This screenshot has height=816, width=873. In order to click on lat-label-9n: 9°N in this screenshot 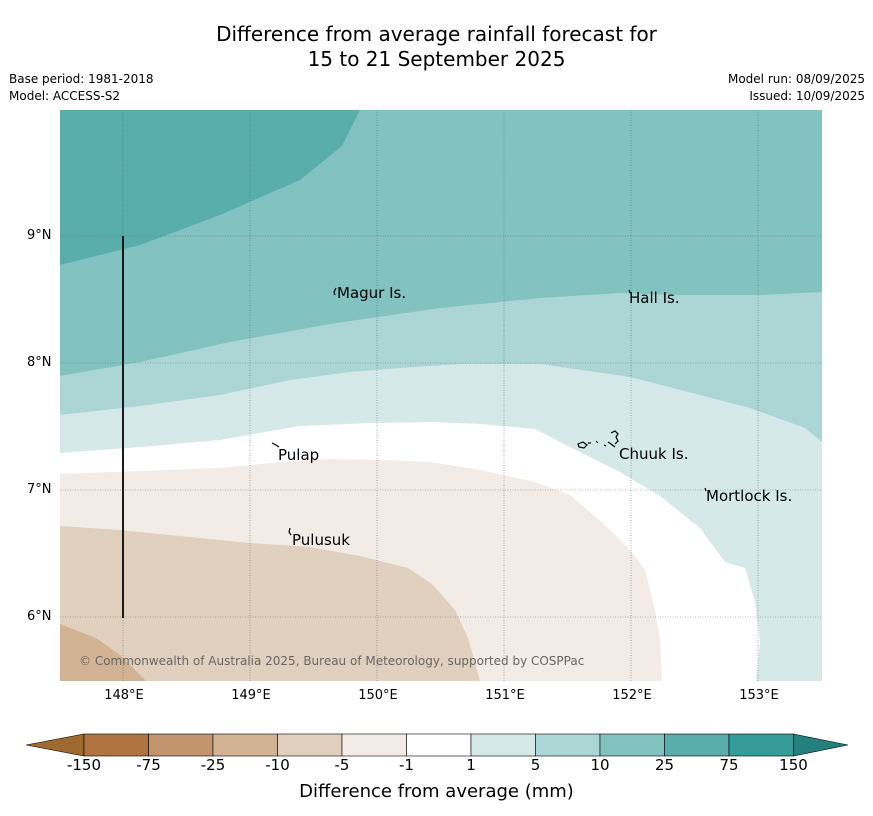, I will do `click(39, 235)`.